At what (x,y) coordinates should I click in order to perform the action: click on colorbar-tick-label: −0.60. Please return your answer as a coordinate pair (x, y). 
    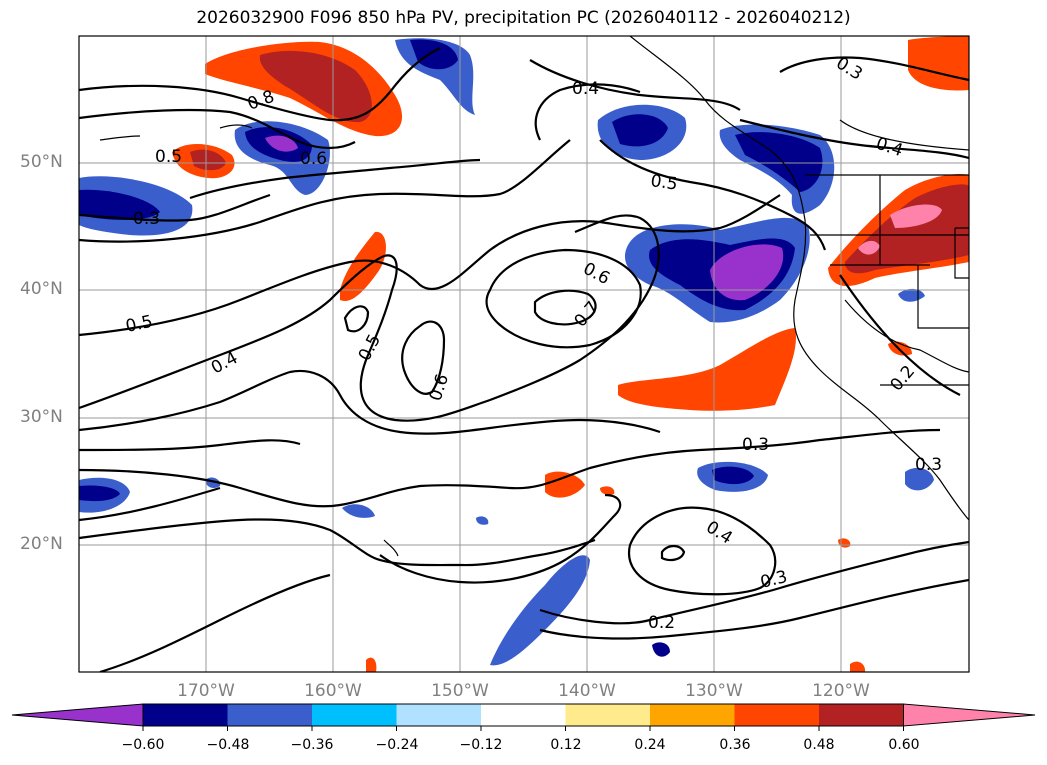
    Looking at the image, I should click on (143, 745).